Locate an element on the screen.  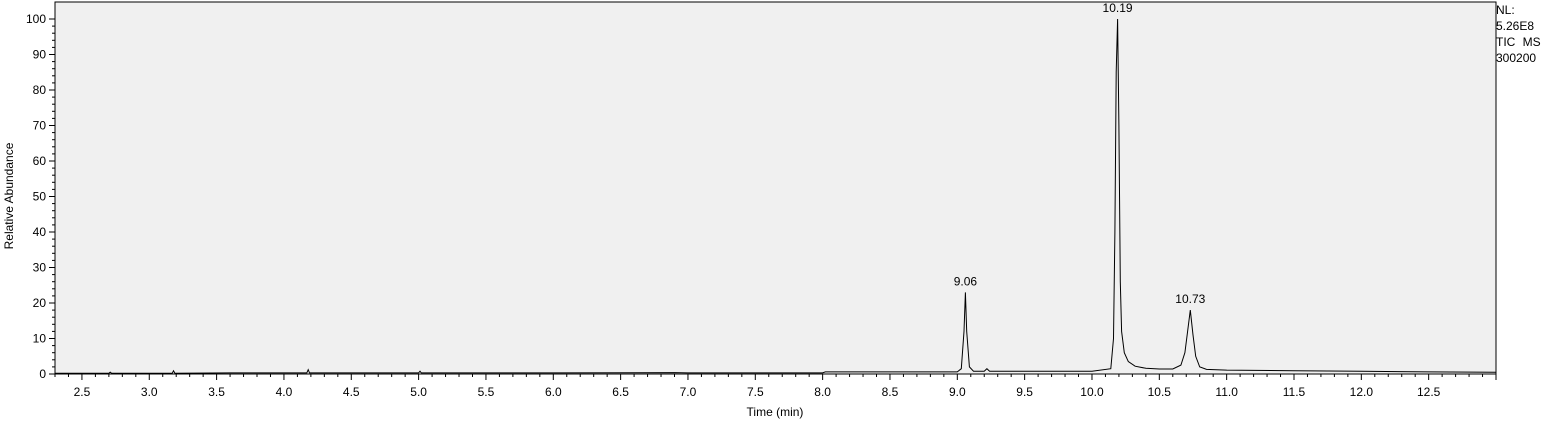
x-tick-label: 10.5 is located at coordinates (1160, 392).